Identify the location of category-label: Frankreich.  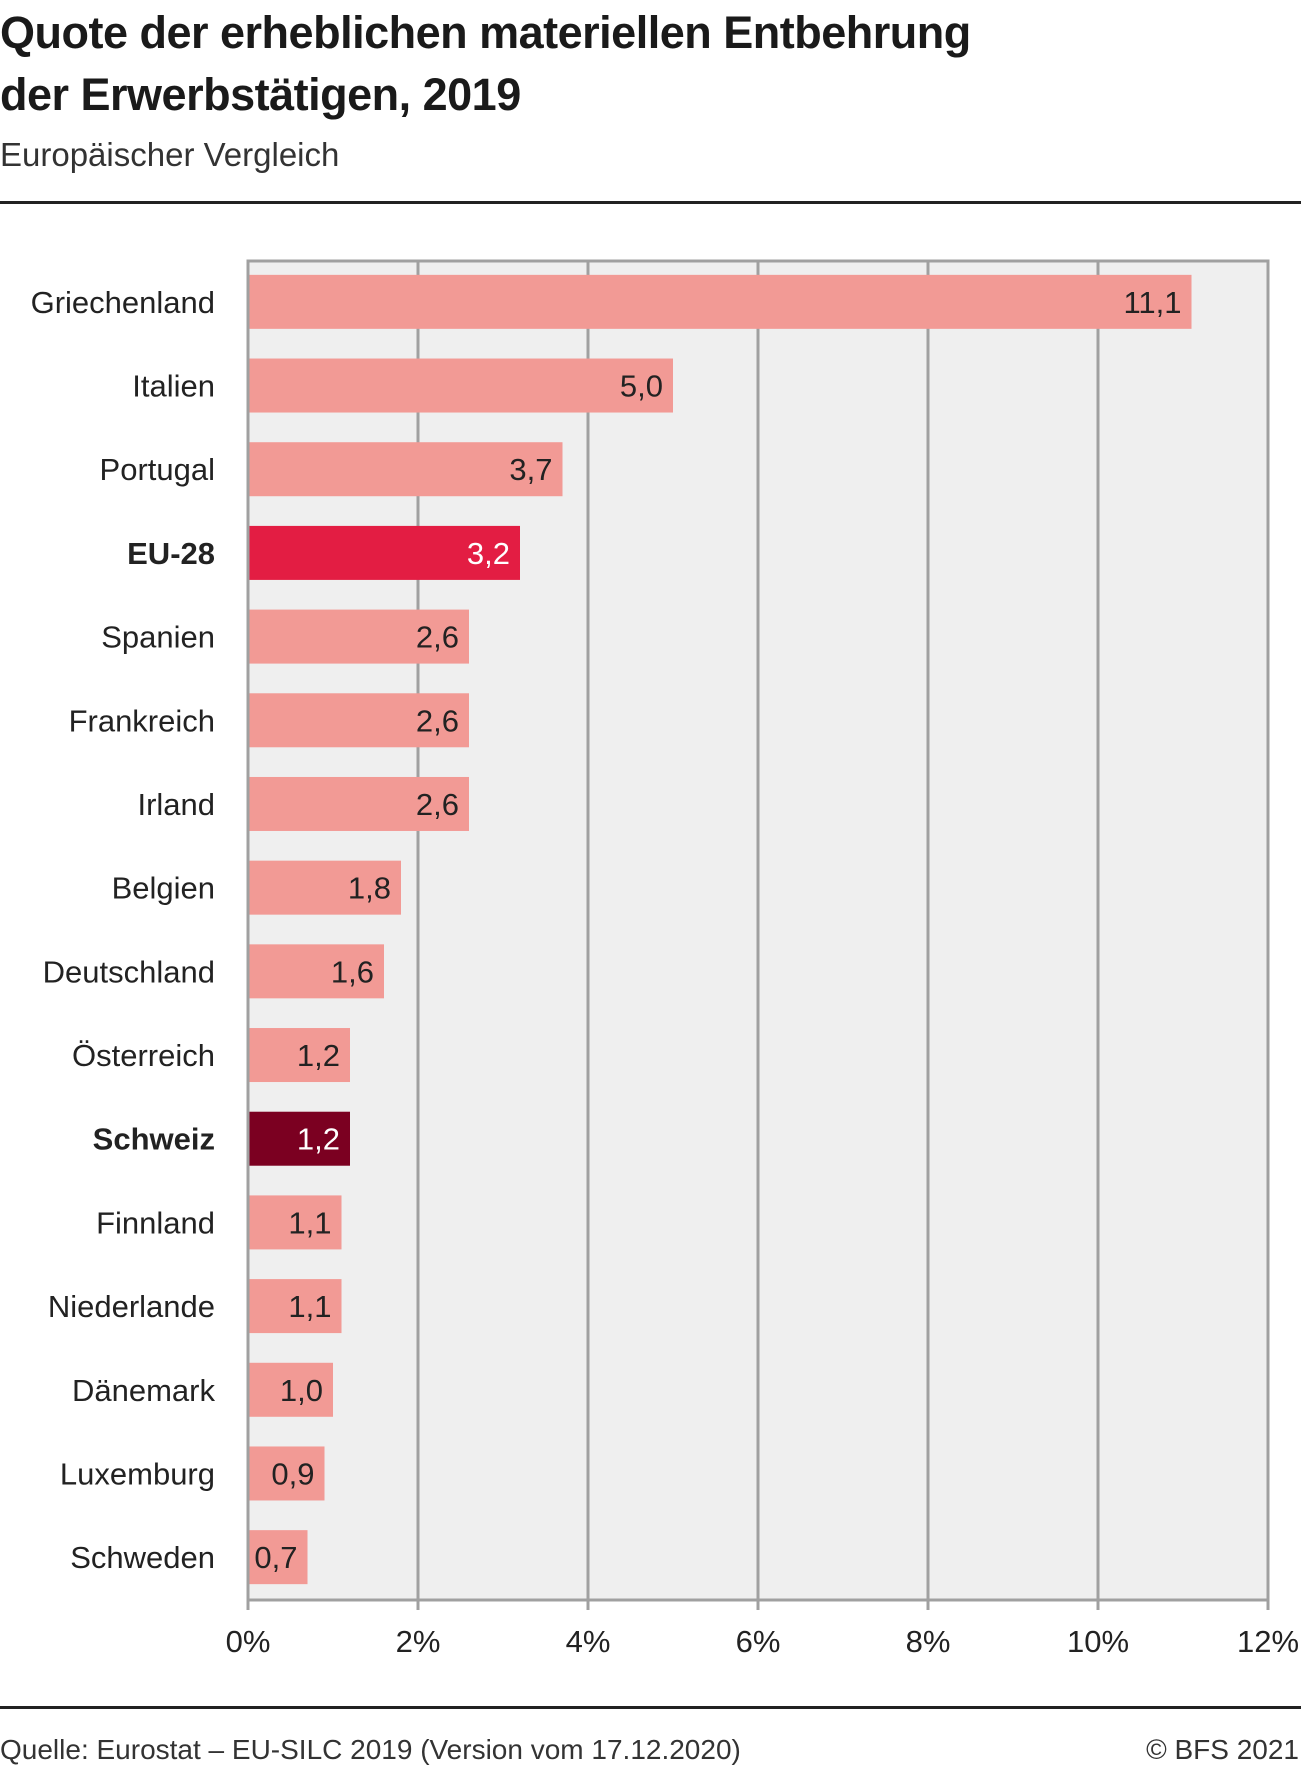
(142, 720).